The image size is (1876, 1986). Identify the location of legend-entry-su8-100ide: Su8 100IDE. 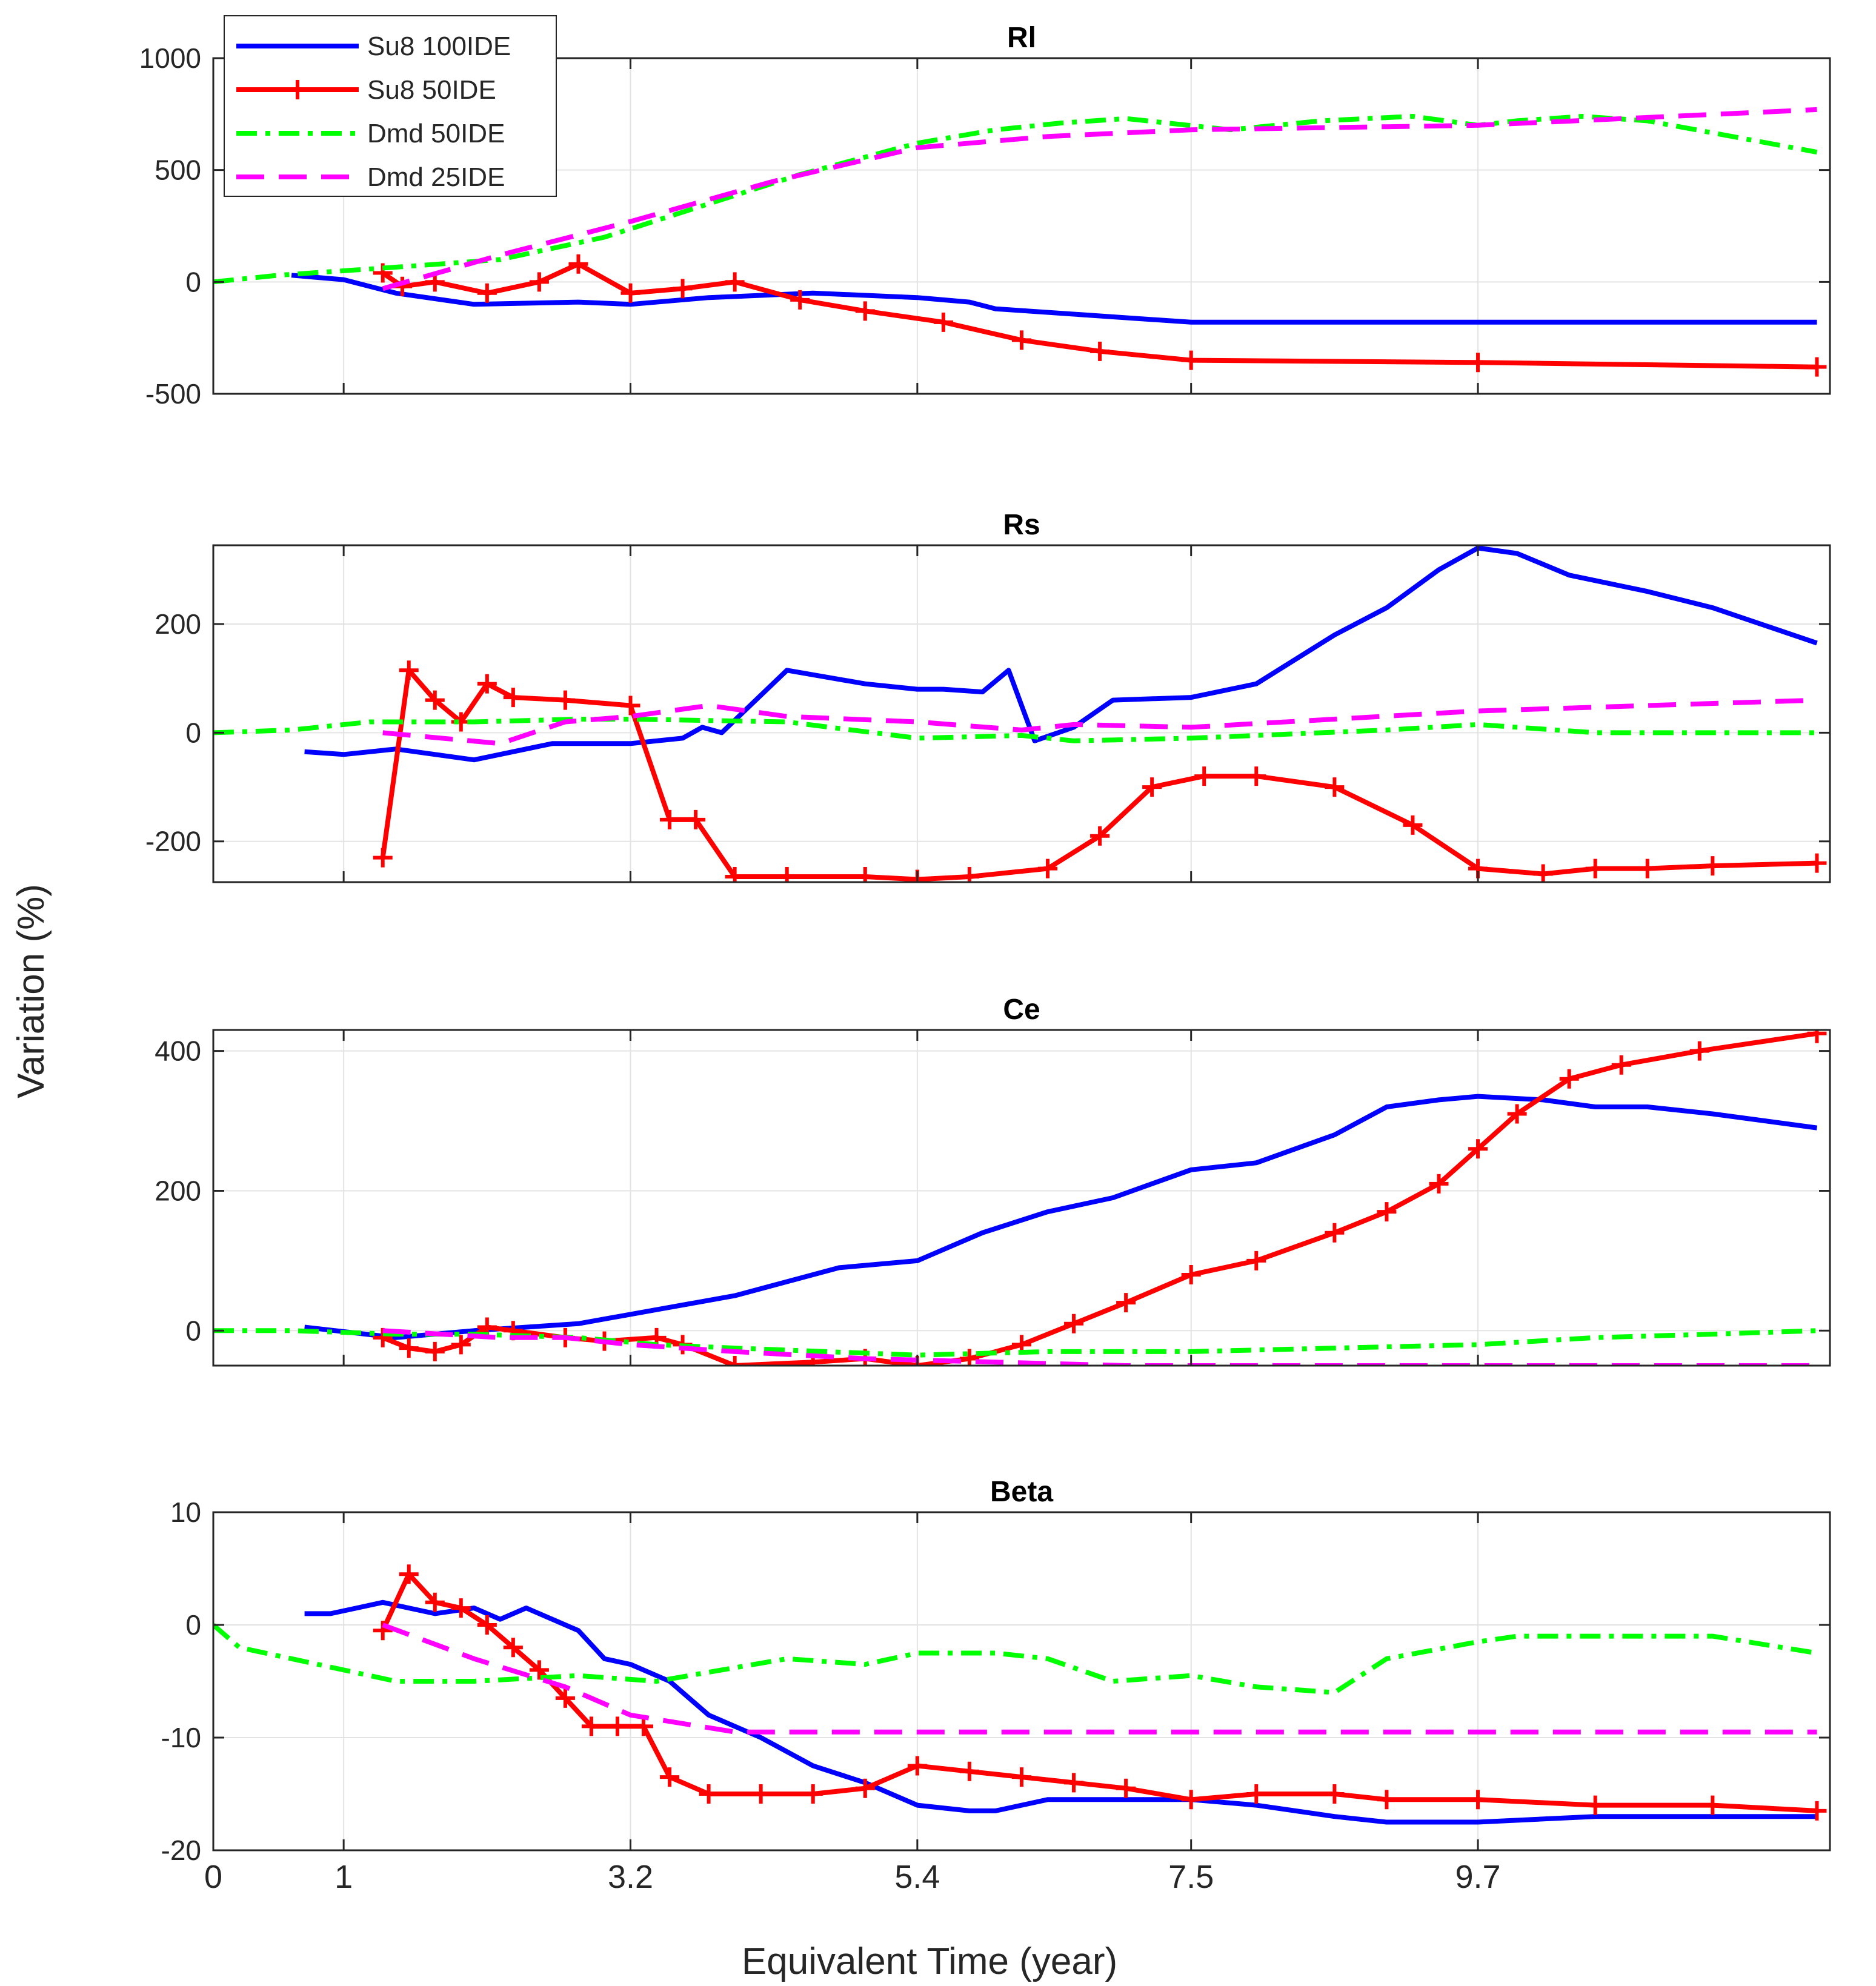
(374, 46).